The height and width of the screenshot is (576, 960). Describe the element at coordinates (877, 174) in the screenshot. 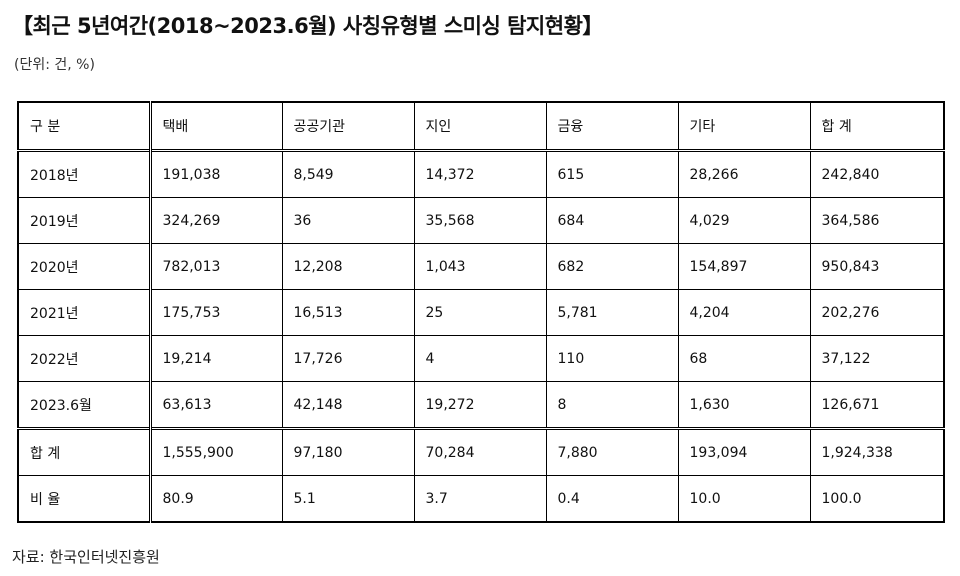

I see `table-cell: 242,840` at that location.